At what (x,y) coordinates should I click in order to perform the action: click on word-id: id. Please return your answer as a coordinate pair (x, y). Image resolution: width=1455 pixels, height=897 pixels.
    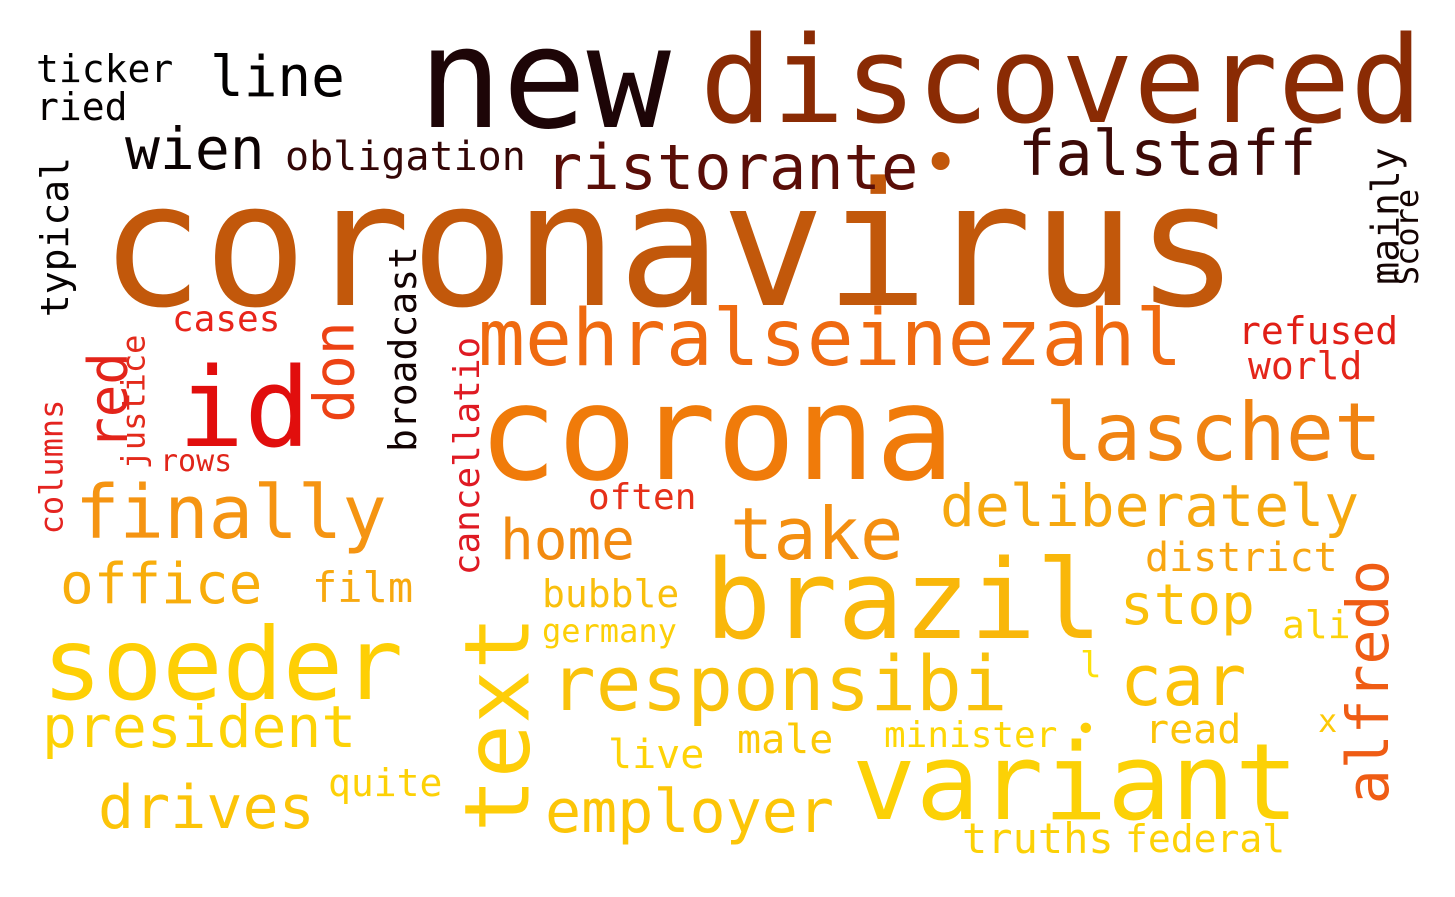
    Looking at the image, I should click on (244, 408).